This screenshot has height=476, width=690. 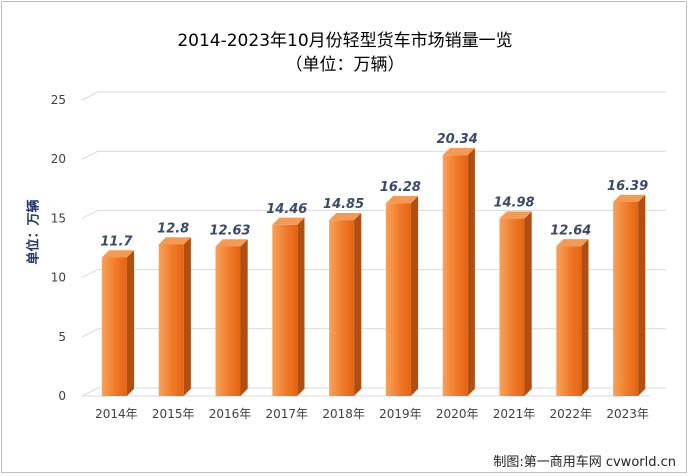 What do you see at coordinates (173, 414) in the screenshot?
I see `x-tick-label: 2015年` at bounding box center [173, 414].